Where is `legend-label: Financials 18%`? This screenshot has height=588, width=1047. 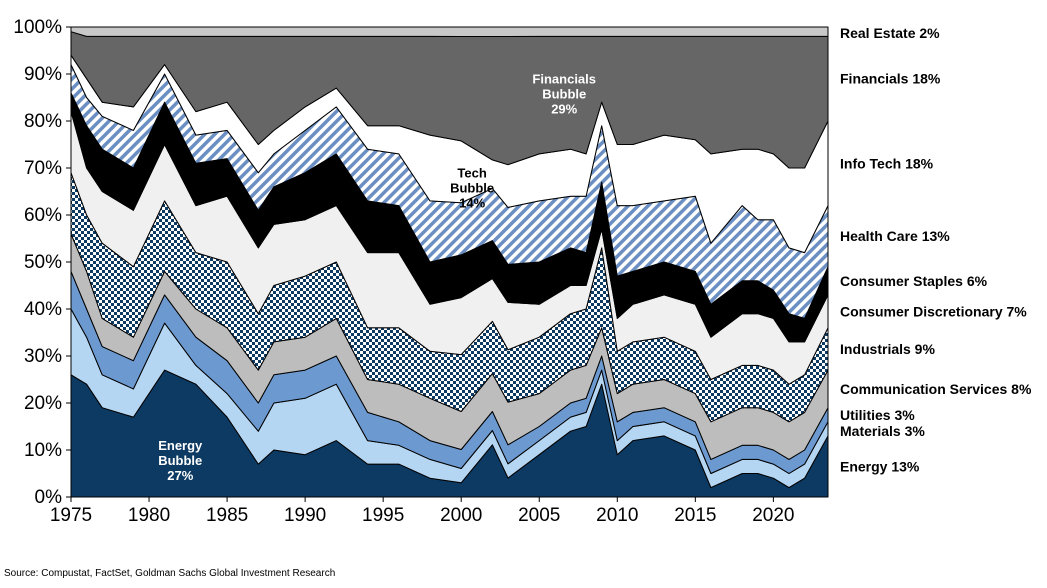 legend-label: Financials 18% is located at coordinates (890, 79).